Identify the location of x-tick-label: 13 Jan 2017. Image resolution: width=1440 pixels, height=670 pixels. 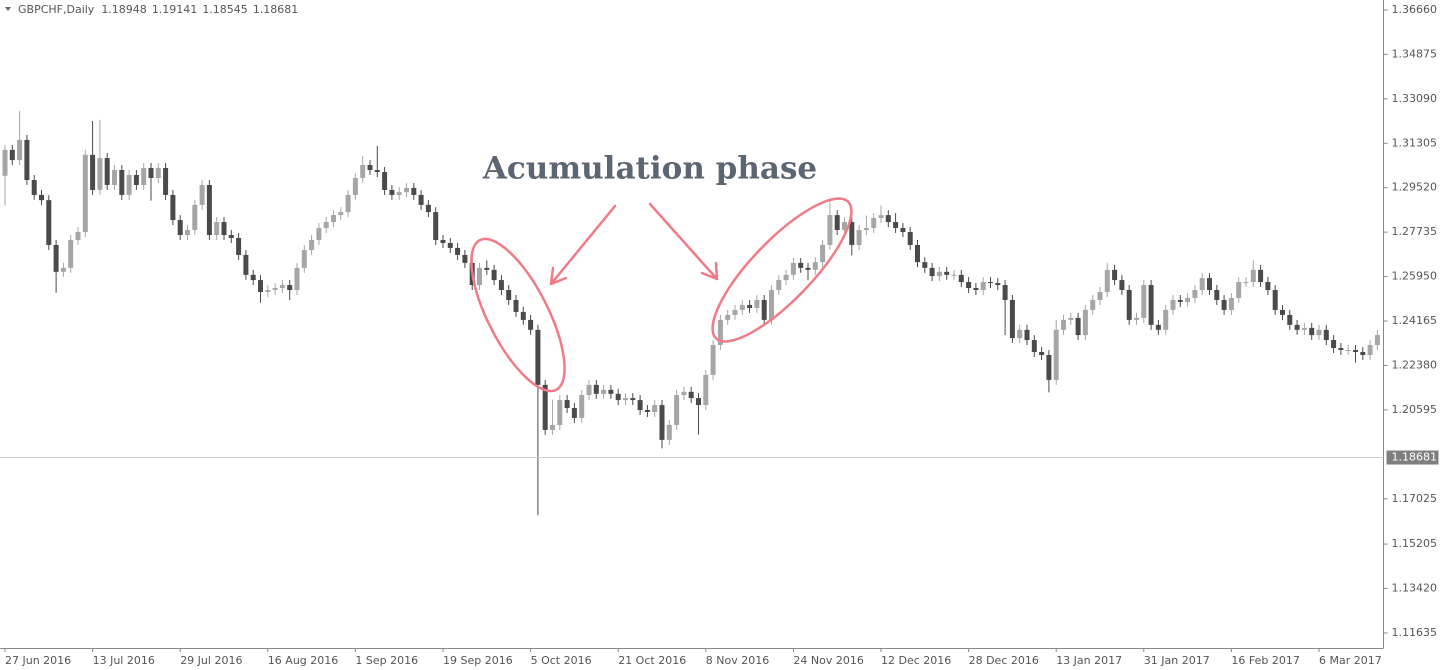
(1089, 660).